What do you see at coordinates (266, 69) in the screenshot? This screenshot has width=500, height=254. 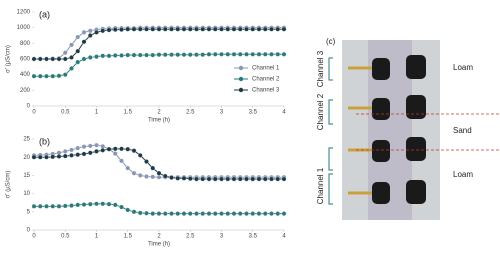 I see `legend-label: Channel 1` at bounding box center [266, 69].